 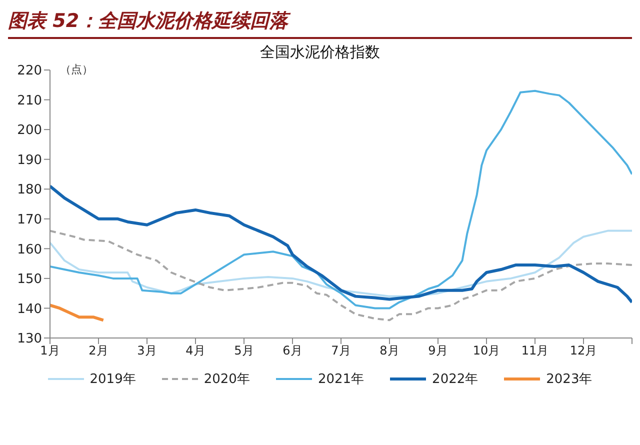 What do you see at coordinates (29, 339) in the screenshot?
I see `y-tick-label: 130` at bounding box center [29, 339].